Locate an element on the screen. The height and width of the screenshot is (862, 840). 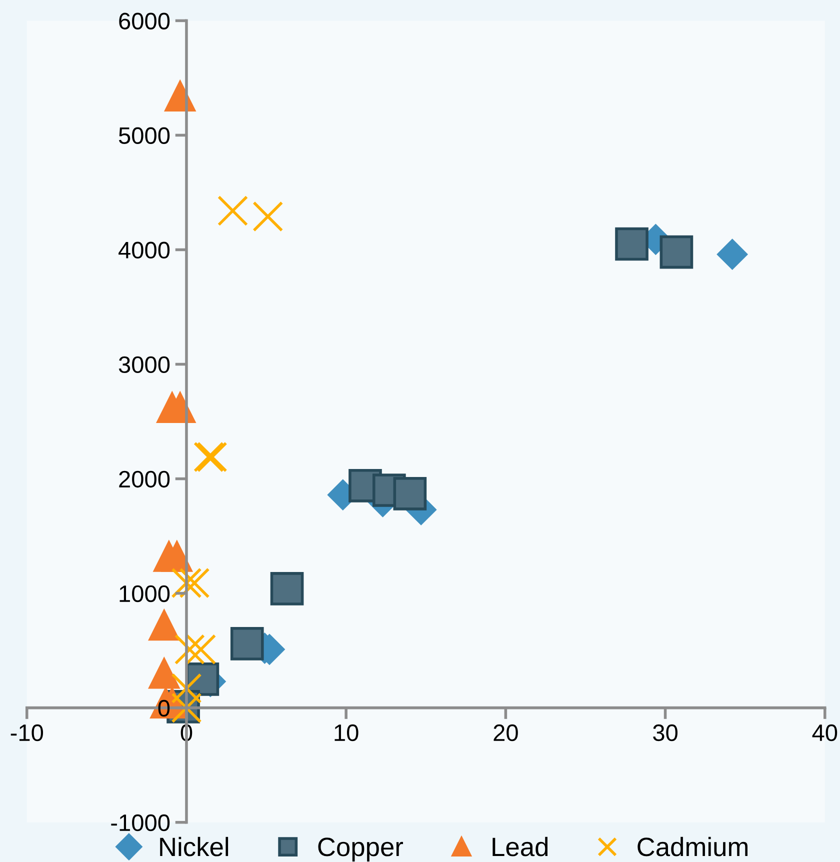
x-tick-label: 20 is located at coordinates (506, 733).